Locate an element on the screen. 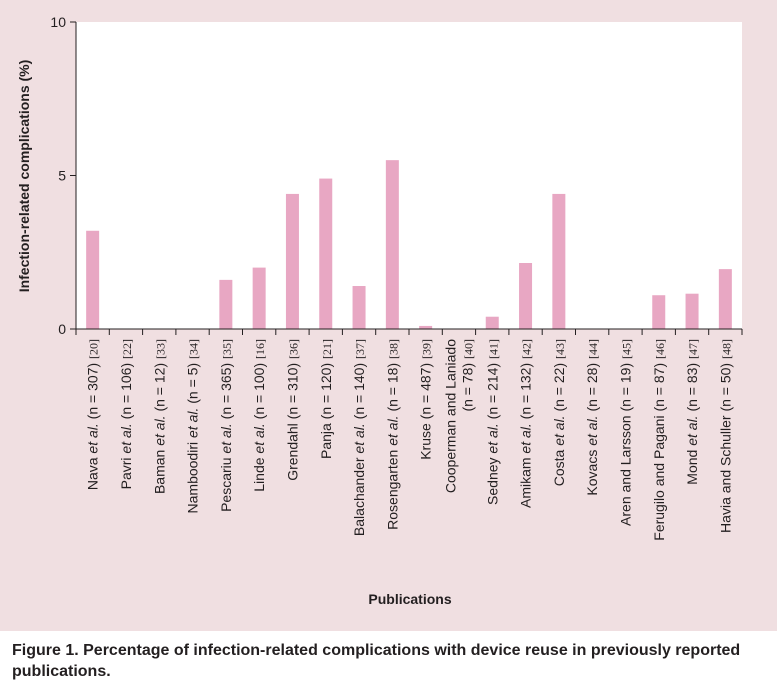  y-tick-label-10: 10 is located at coordinates (58, 22).